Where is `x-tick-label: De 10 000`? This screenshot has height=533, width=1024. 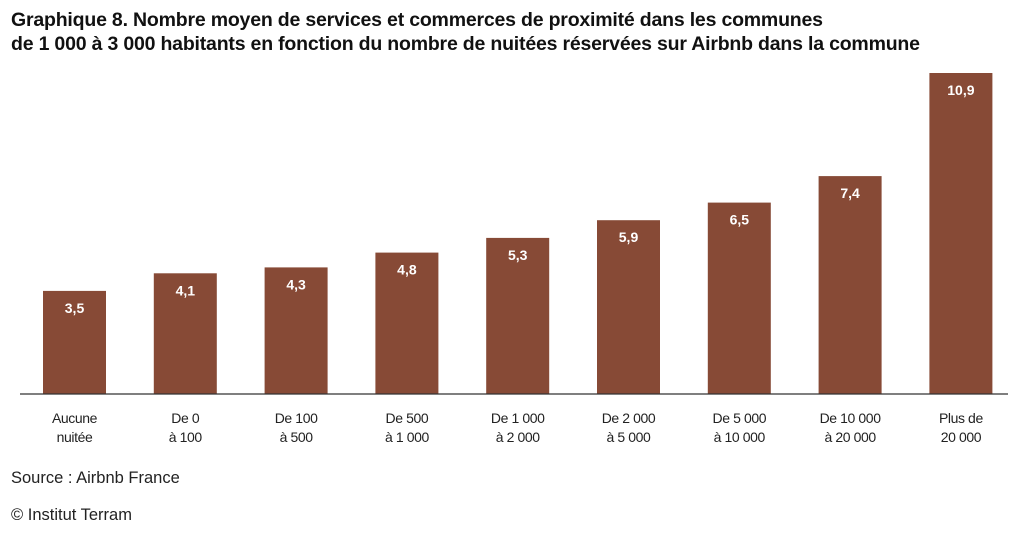
x-tick-label: De 10 000 is located at coordinates (851, 418).